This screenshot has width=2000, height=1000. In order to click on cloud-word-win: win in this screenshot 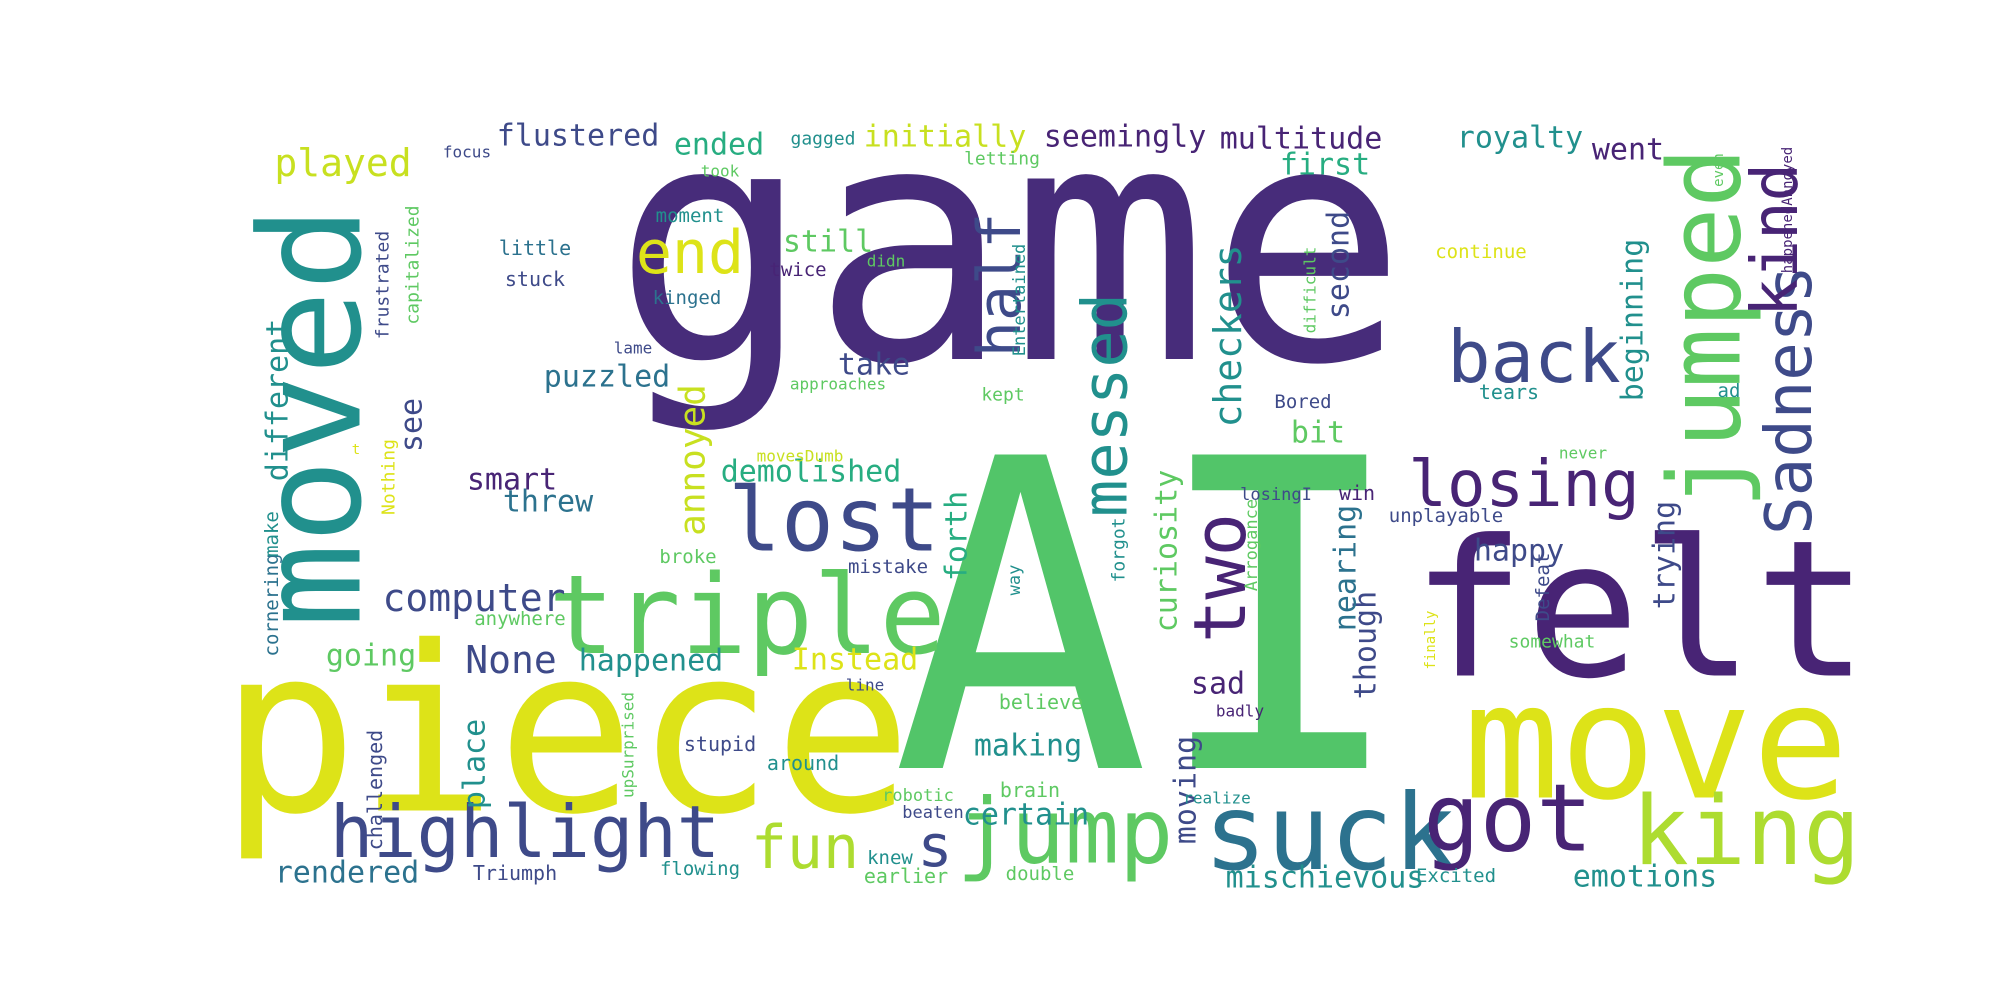, I will do `click(1357, 493)`.